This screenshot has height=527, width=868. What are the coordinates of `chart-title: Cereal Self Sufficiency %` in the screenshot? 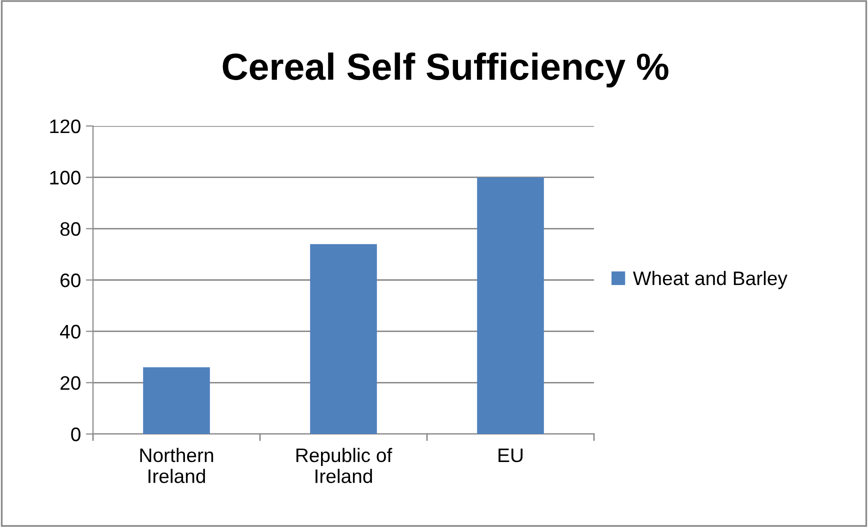 It's located at (445, 70).